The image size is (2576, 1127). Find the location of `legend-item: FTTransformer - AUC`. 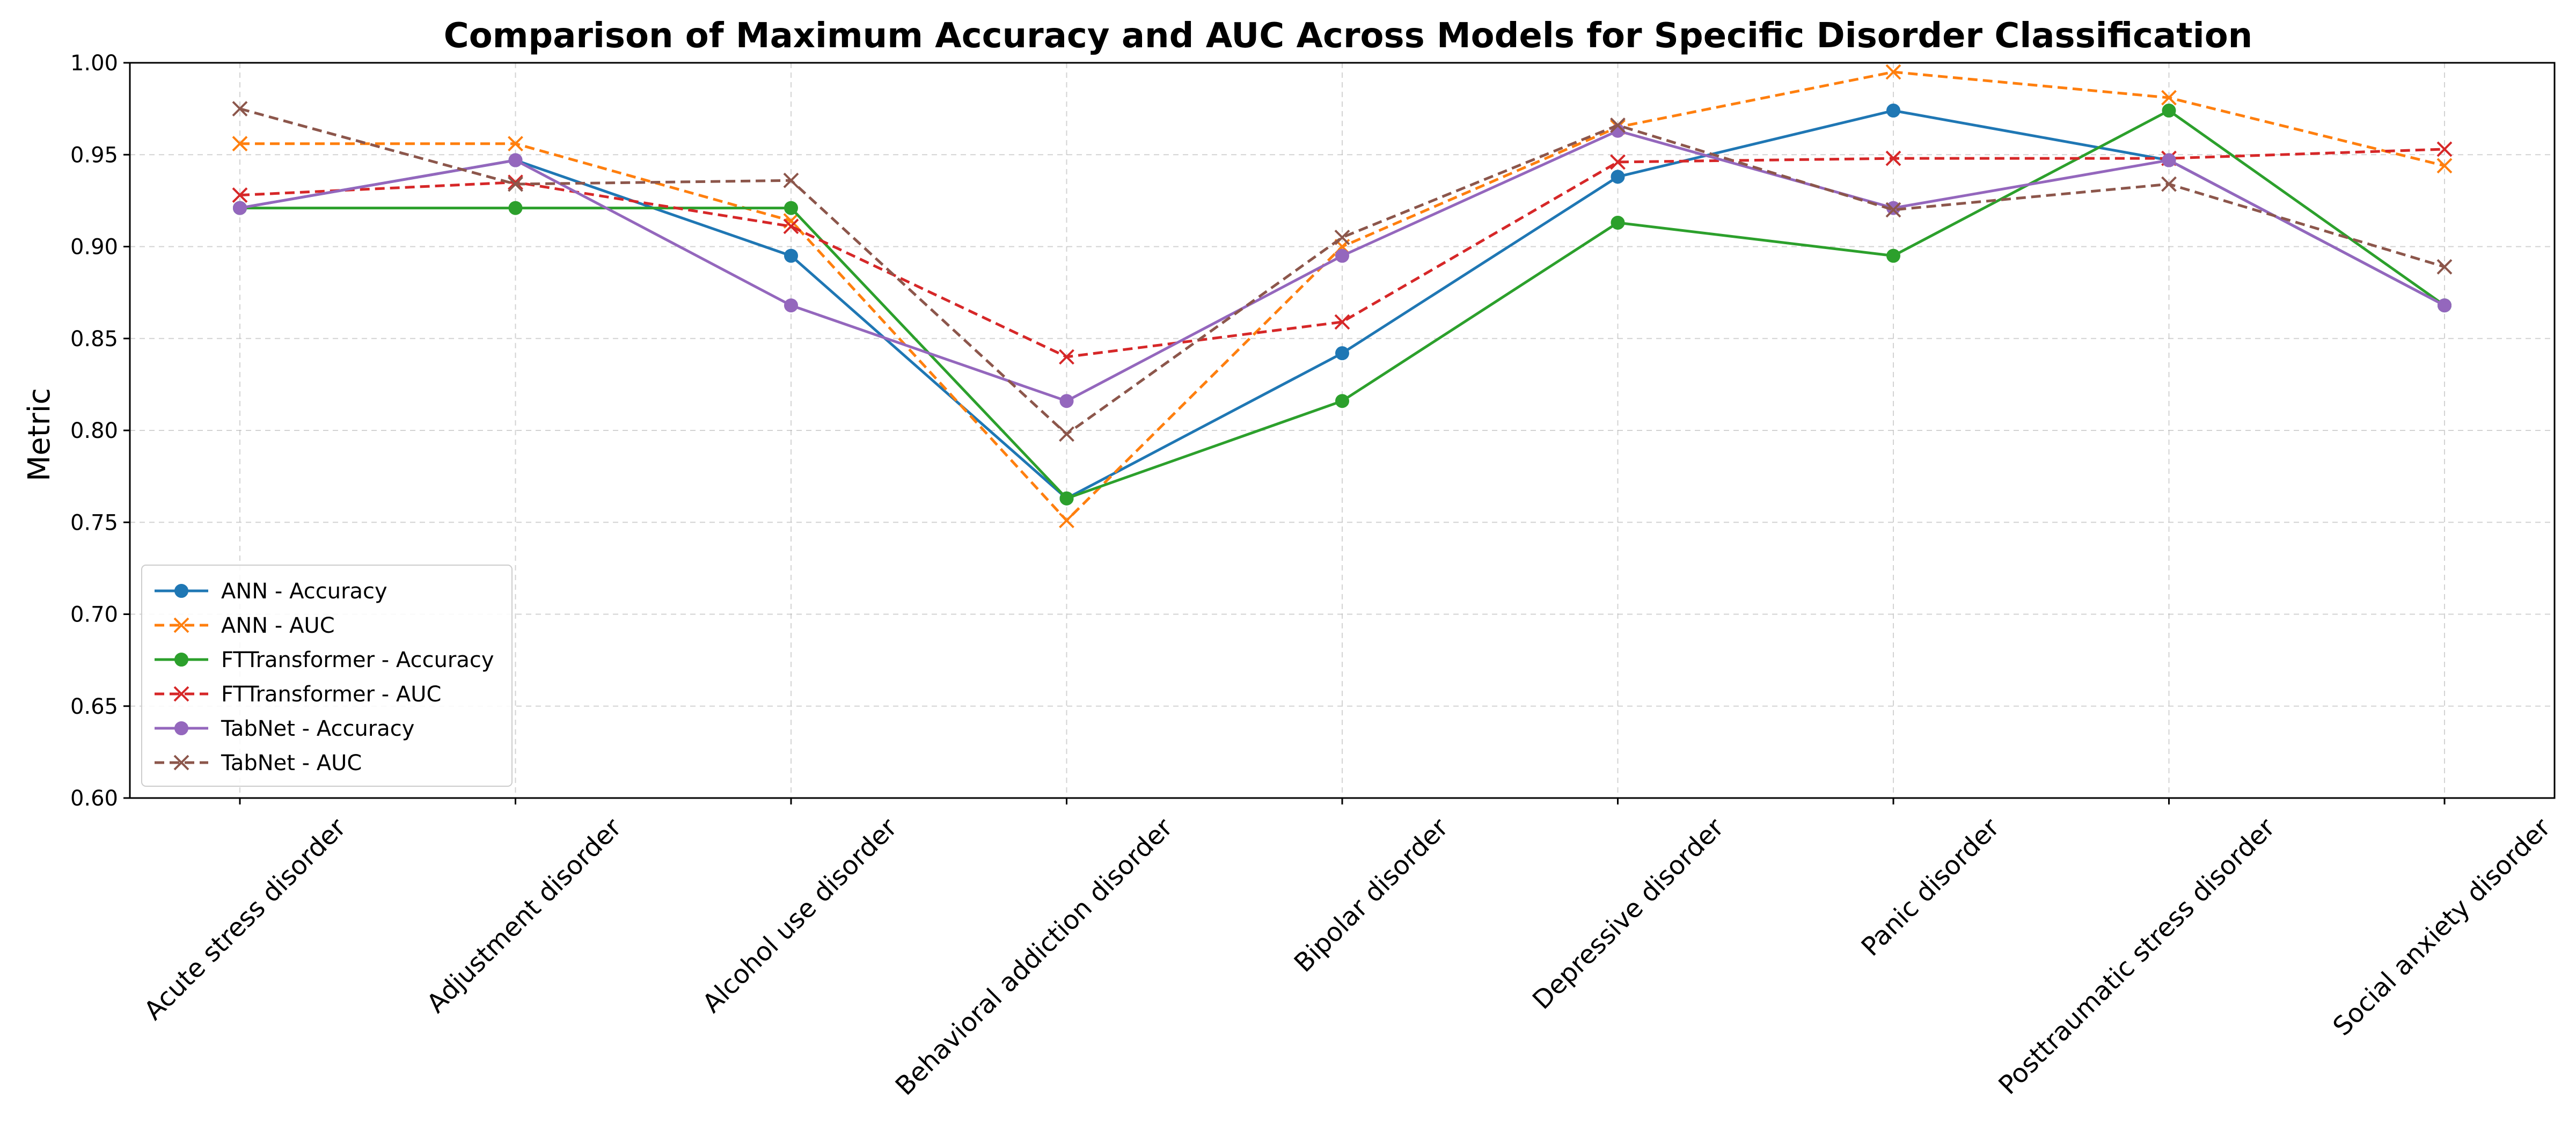

legend-item: FTTransformer - AUC is located at coordinates (298, 694).